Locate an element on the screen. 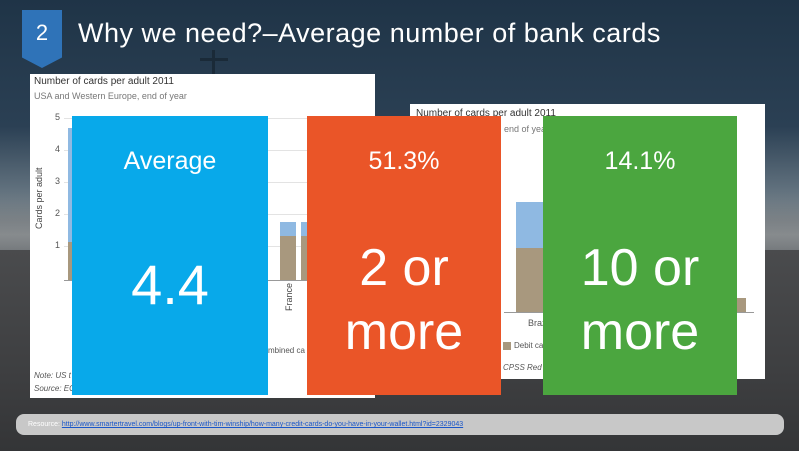 The width and height of the screenshot is (799, 451). left-legend-fragment: mbined ca is located at coordinates (286, 350).